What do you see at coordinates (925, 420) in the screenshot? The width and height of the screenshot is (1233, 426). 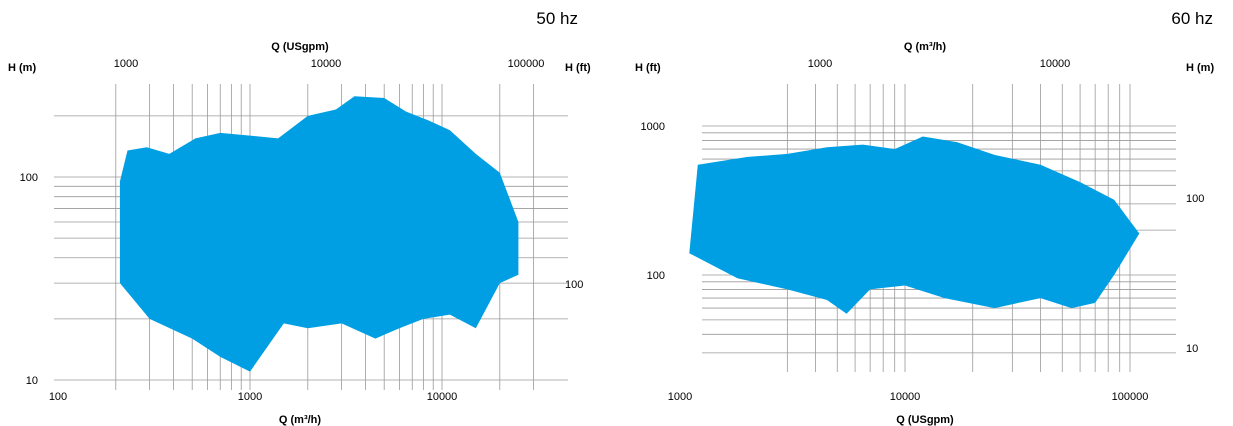 I see `bottom-axis-title-60hz: Q (USgpm)` at bounding box center [925, 420].